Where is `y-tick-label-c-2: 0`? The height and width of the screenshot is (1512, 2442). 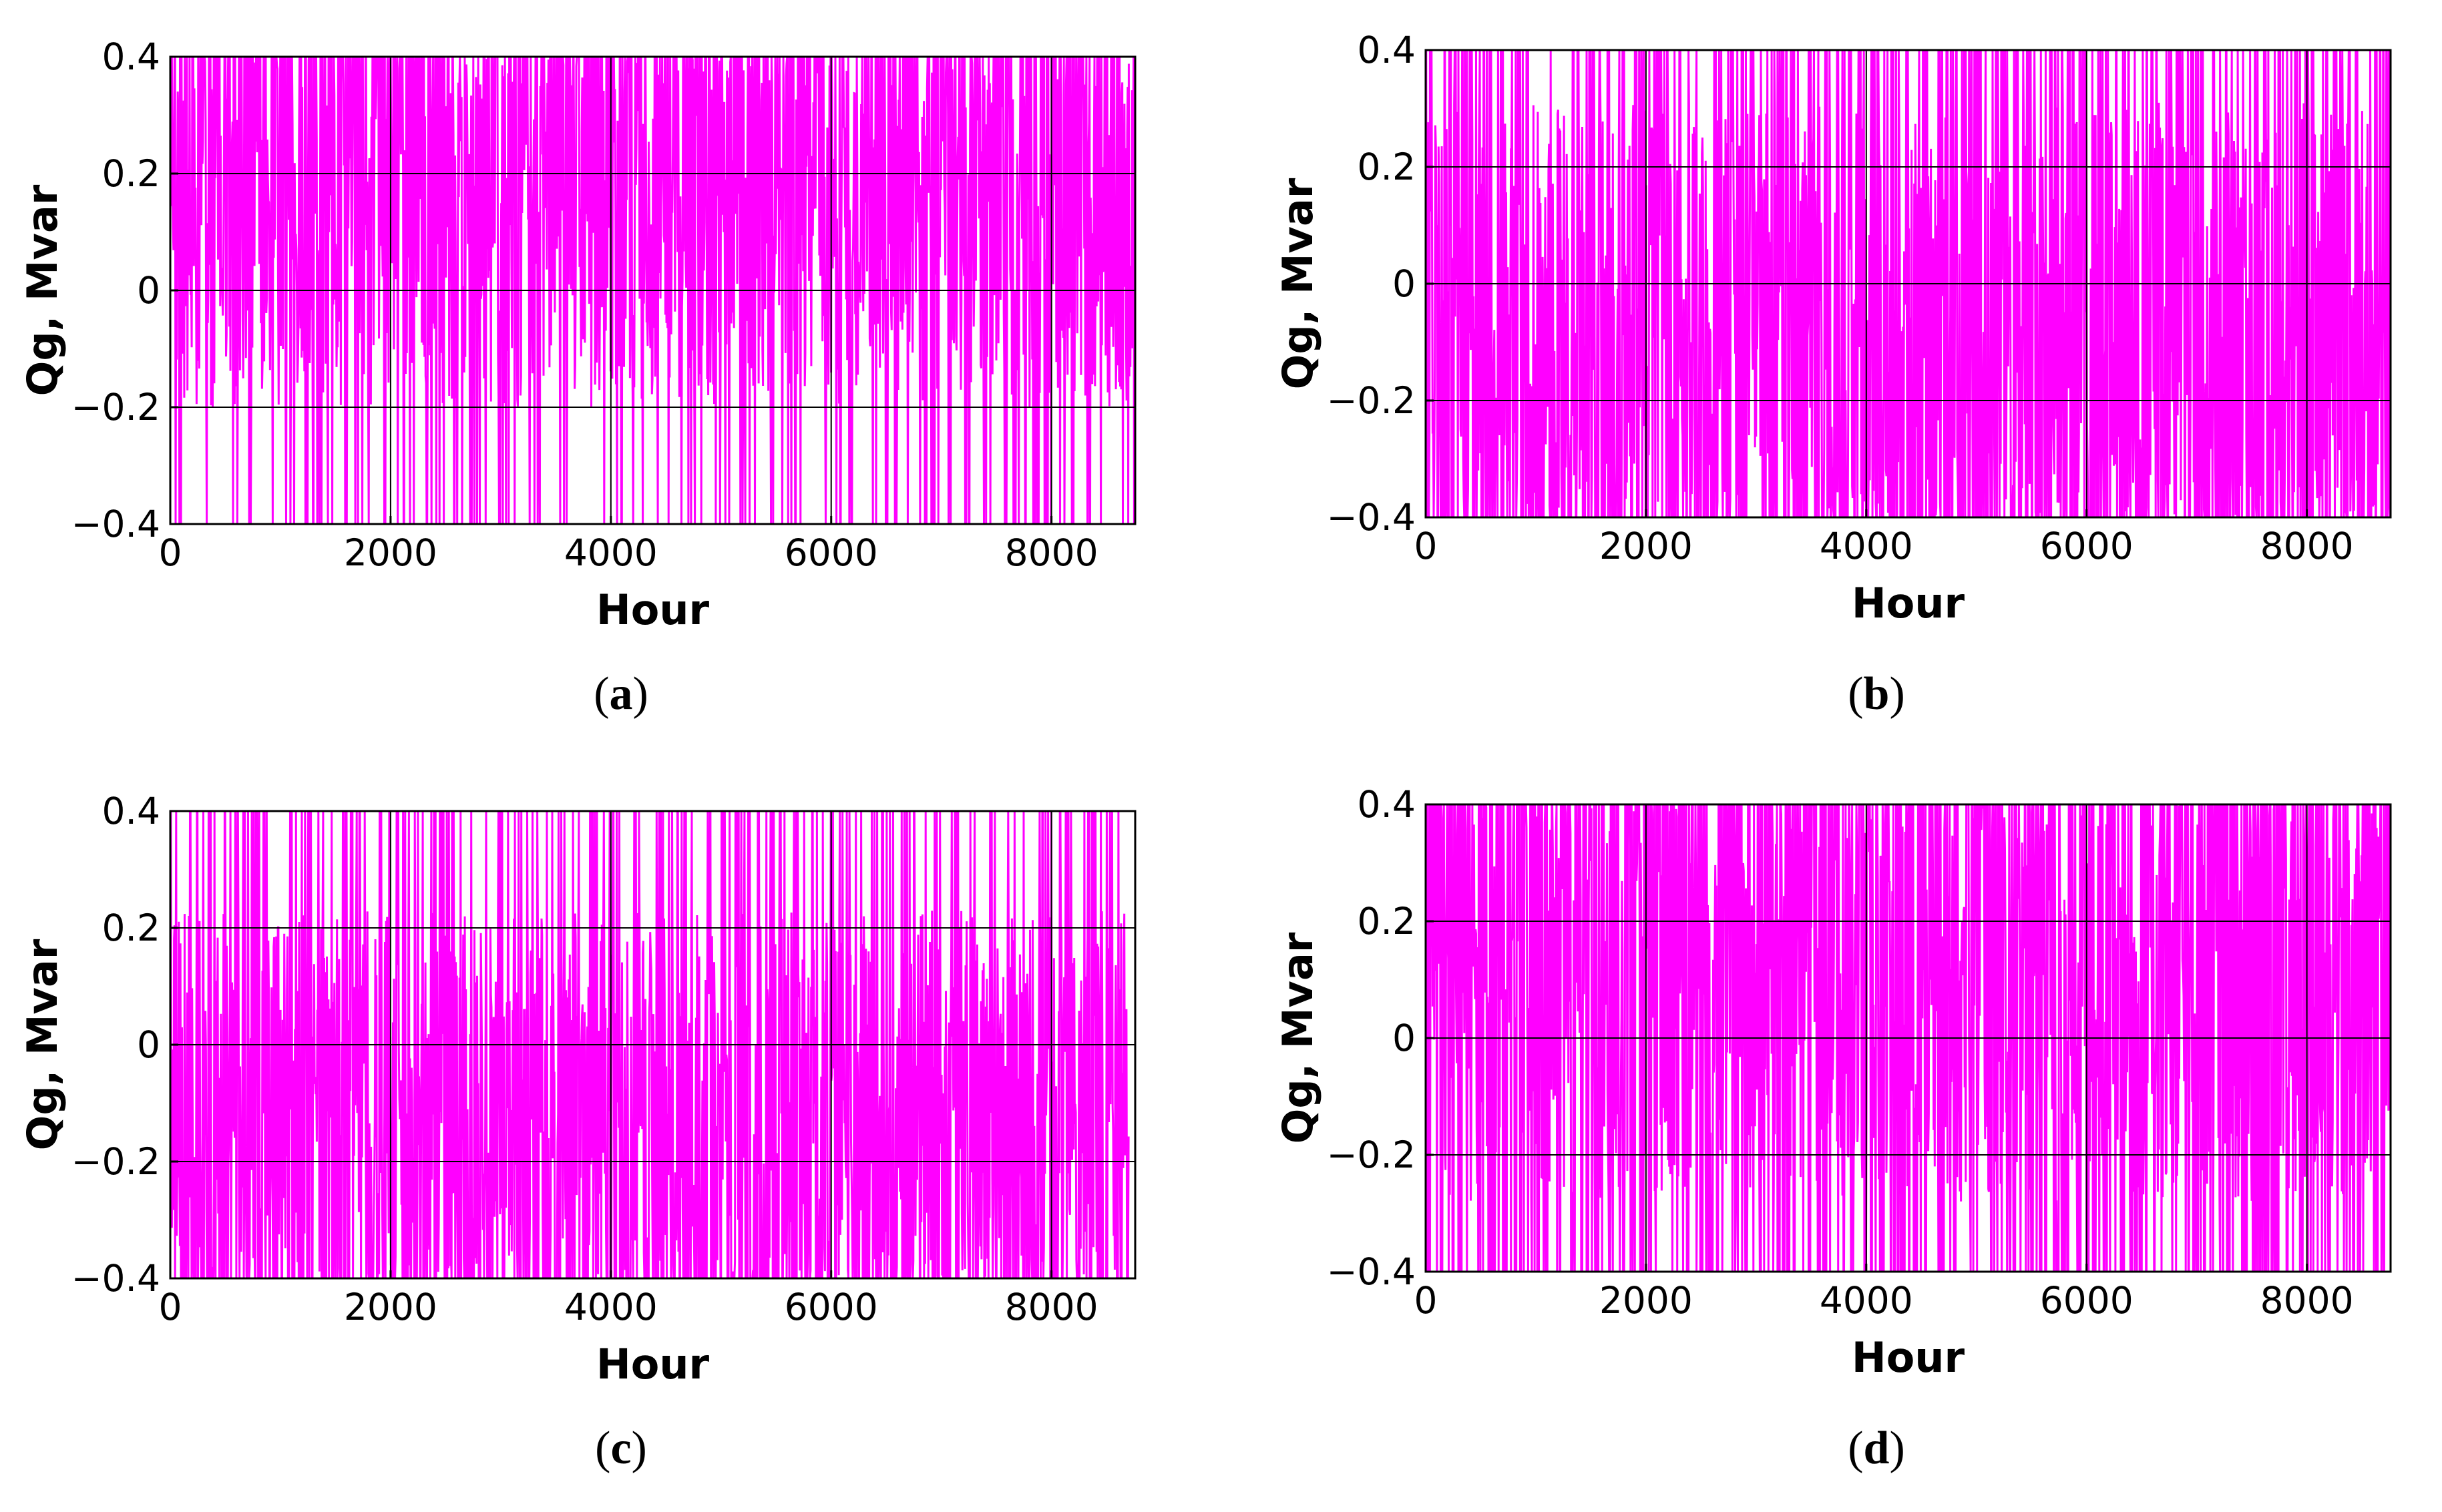
y-tick-label-c-2: 0 is located at coordinates (148, 1044).